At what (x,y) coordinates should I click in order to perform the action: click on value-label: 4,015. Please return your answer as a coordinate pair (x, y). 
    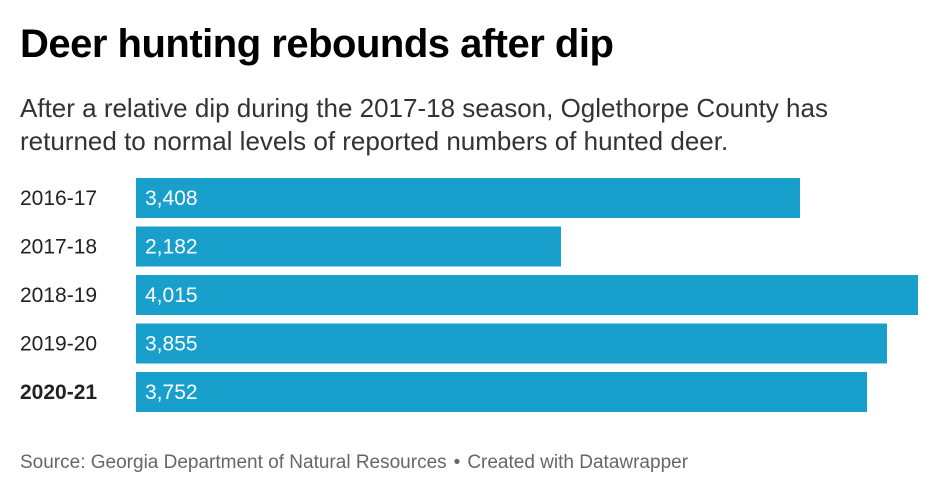
    Looking at the image, I should click on (171, 295).